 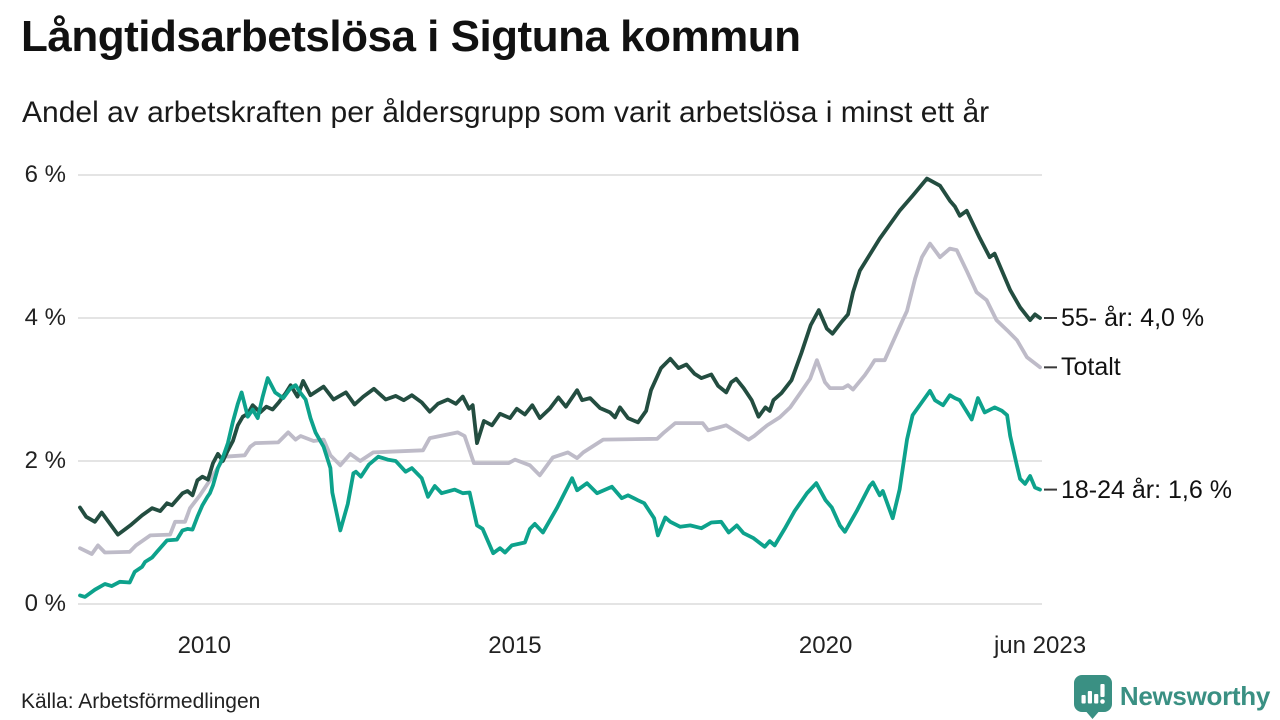 What do you see at coordinates (204, 645) in the screenshot?
I see `x-tick-label-2010: 2010` at bounding box center [204, 645].